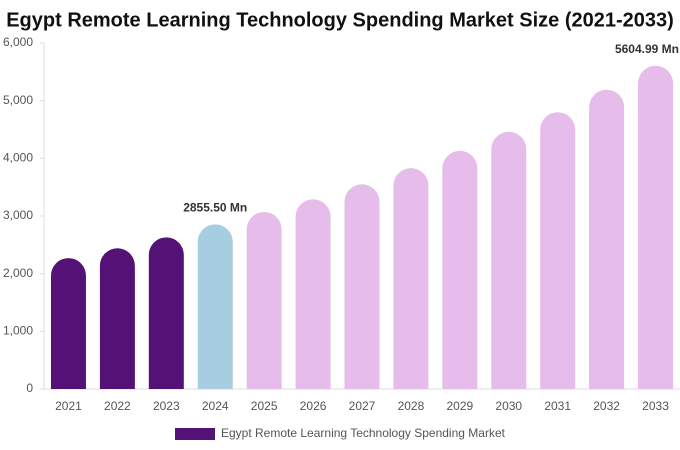 The width and height of the screenshot is (680, 450). I want to click on x-tick-label: 2025, so click(264, 406).